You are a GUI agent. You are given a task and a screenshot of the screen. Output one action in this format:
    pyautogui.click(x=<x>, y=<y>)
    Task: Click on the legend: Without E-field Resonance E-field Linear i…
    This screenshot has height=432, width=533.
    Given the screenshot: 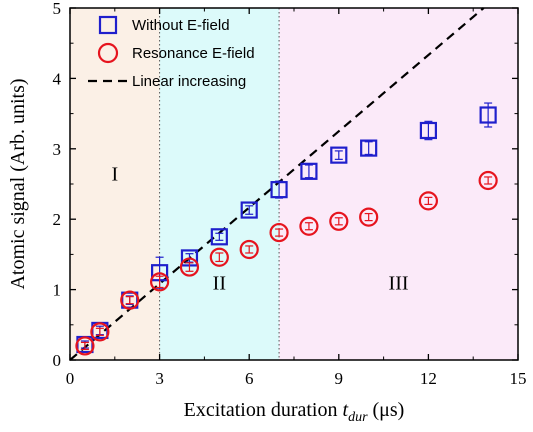 What is the action you would take?
    pyautogui.click(x=171, y=52)
    